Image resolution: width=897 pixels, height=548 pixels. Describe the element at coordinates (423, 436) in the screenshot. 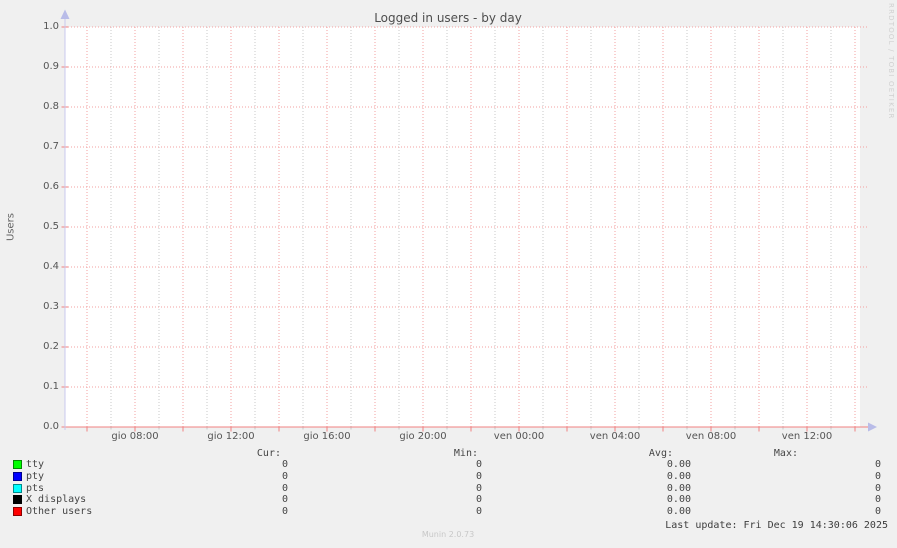

I see `x-tick-label: gio 20:00` at that location.